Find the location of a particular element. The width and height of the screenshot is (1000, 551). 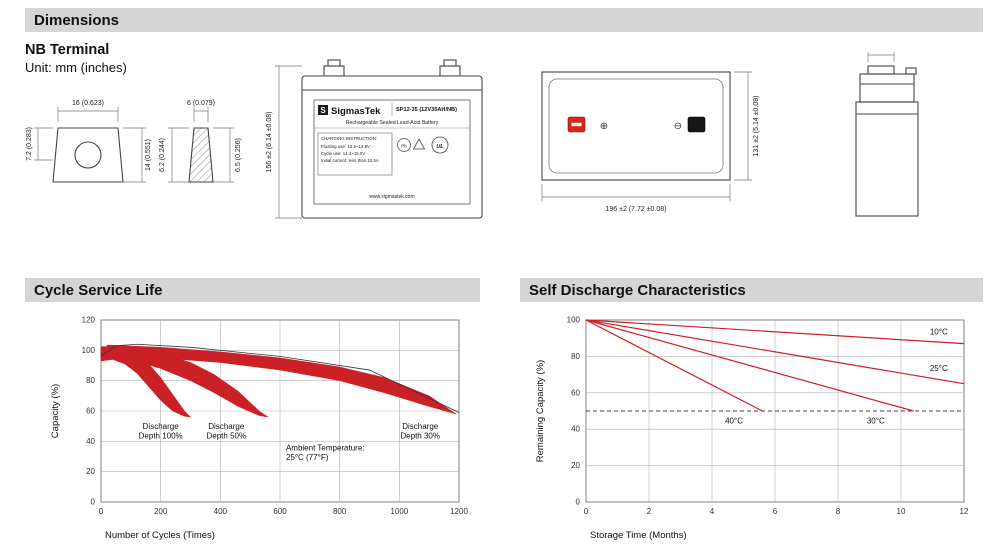

dim-label-battery-height: 156 ±2 (6.14 ±0.08) is located at coordinates (269, 141).